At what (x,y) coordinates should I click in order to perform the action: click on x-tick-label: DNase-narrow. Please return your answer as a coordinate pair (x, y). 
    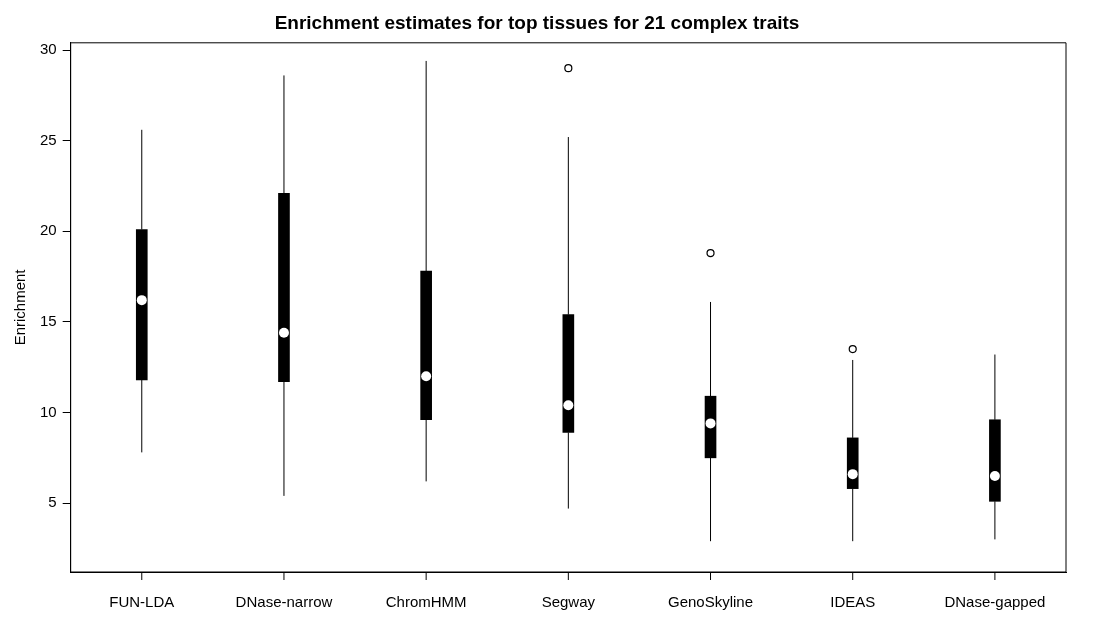
    Looking at the image, I should click on (284, 602).